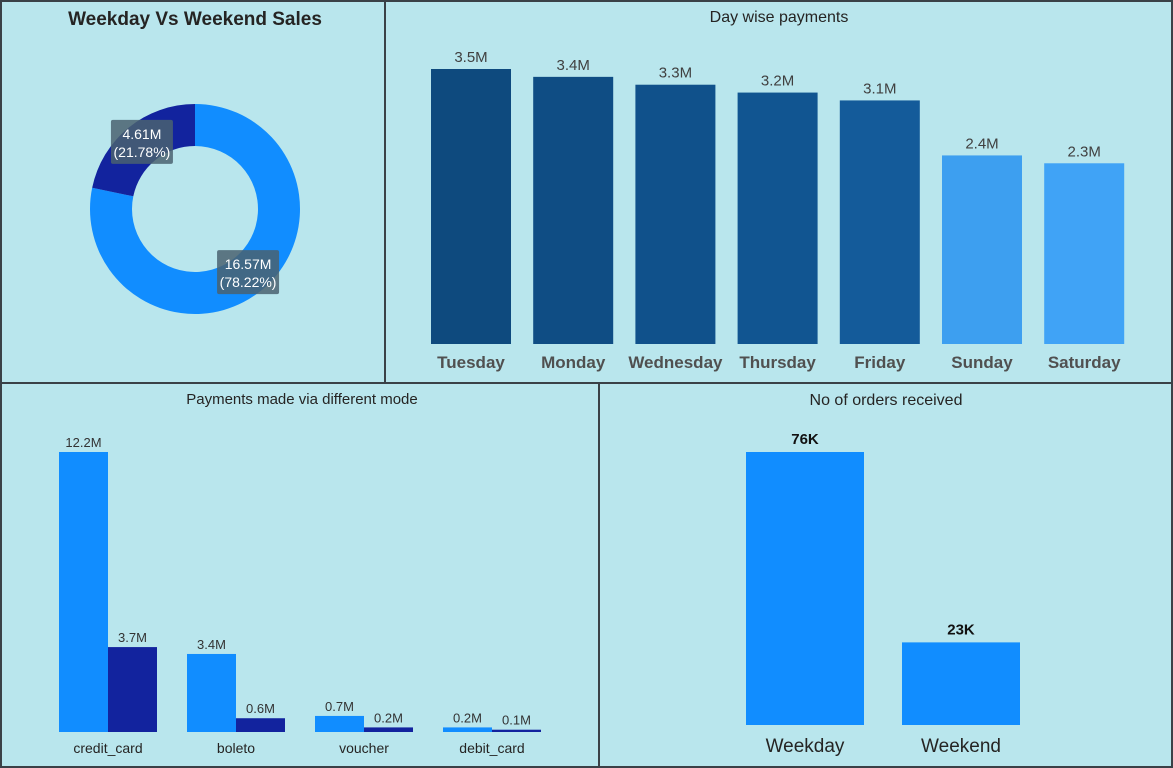 The image size is (1173, 768). I want to click on day-bar-value-label: 3.4M, so click(573, 65).